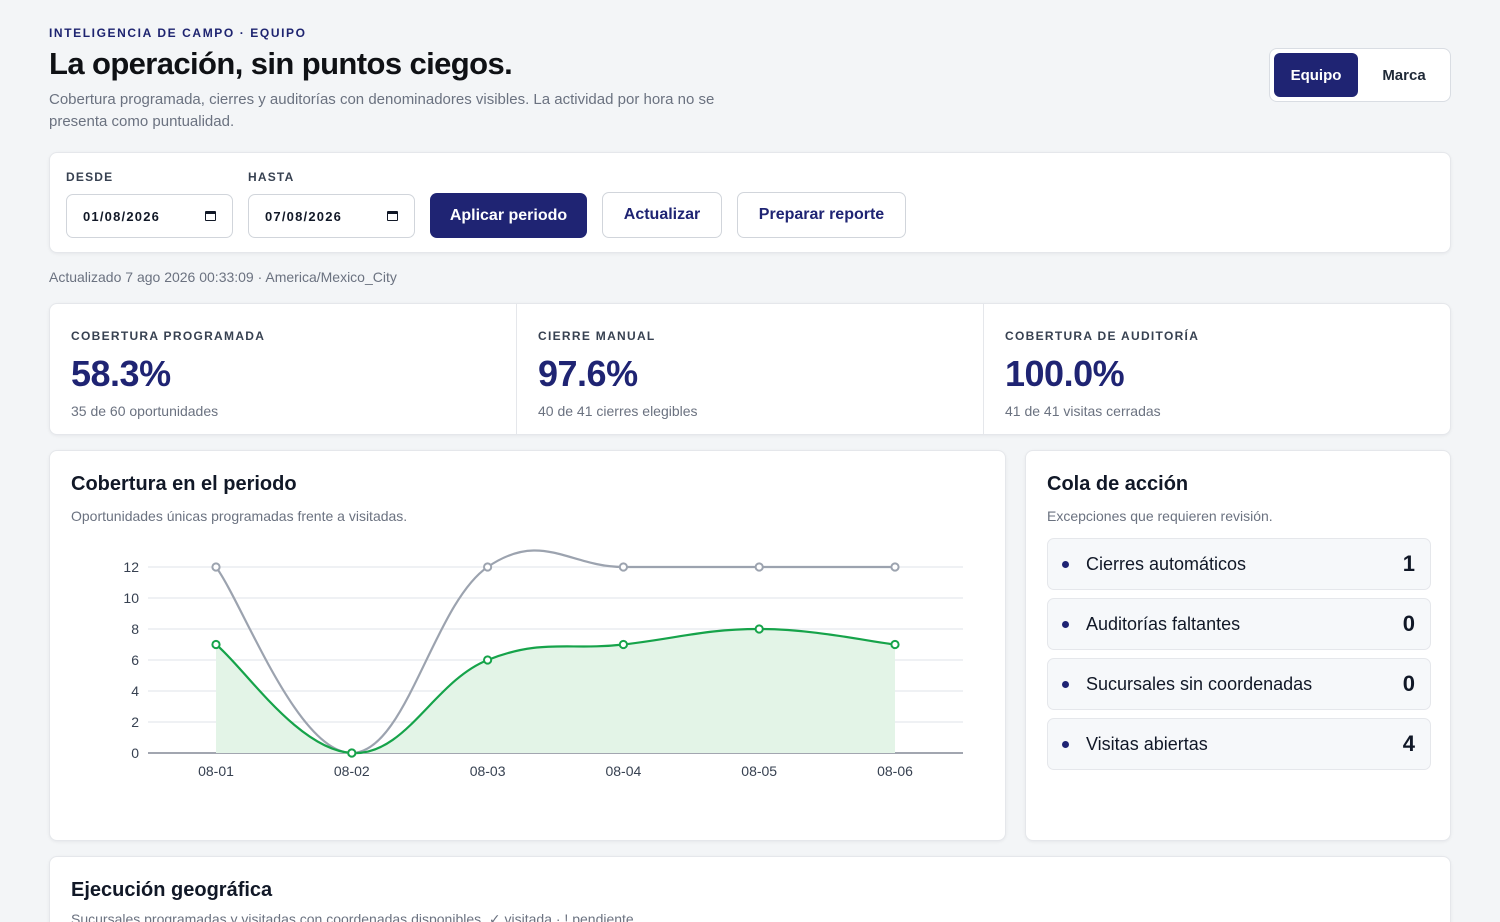 The image size is (1500, 922). Describe the element at coordinates (1360, 75) in the screenshot. I see `view-toggle: Equipo Marca` at that location.